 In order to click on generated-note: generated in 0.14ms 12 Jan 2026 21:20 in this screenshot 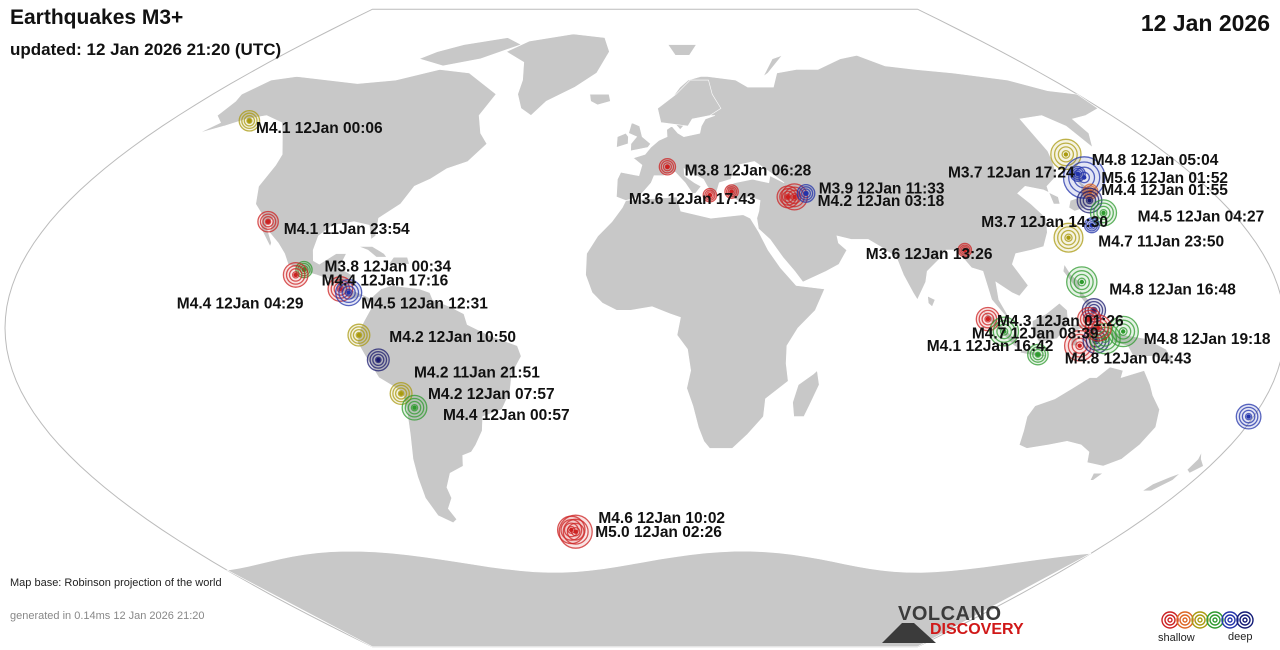, I will do `click(107, 616)`.